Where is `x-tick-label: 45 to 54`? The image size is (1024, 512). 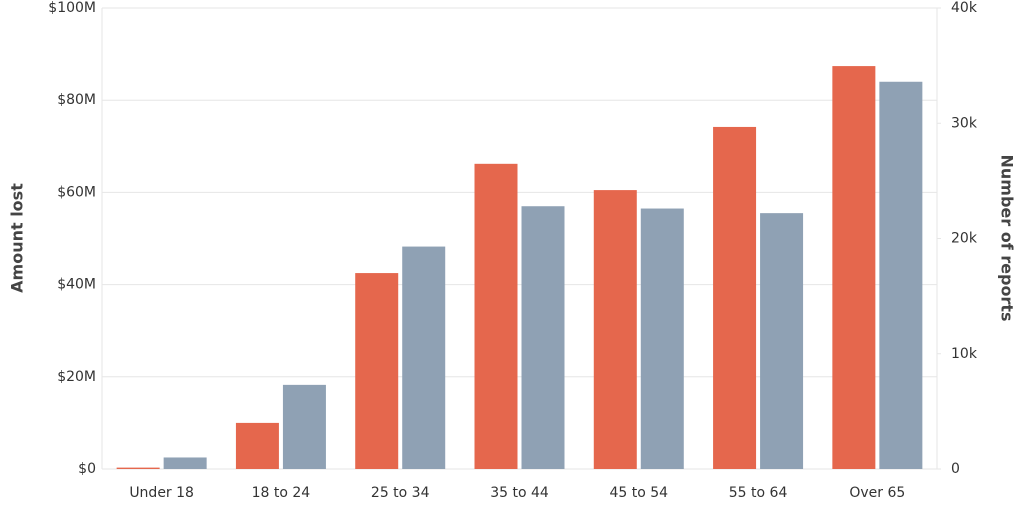 x-tick-label: 45 to 54 is located at coordinates (638, 493).